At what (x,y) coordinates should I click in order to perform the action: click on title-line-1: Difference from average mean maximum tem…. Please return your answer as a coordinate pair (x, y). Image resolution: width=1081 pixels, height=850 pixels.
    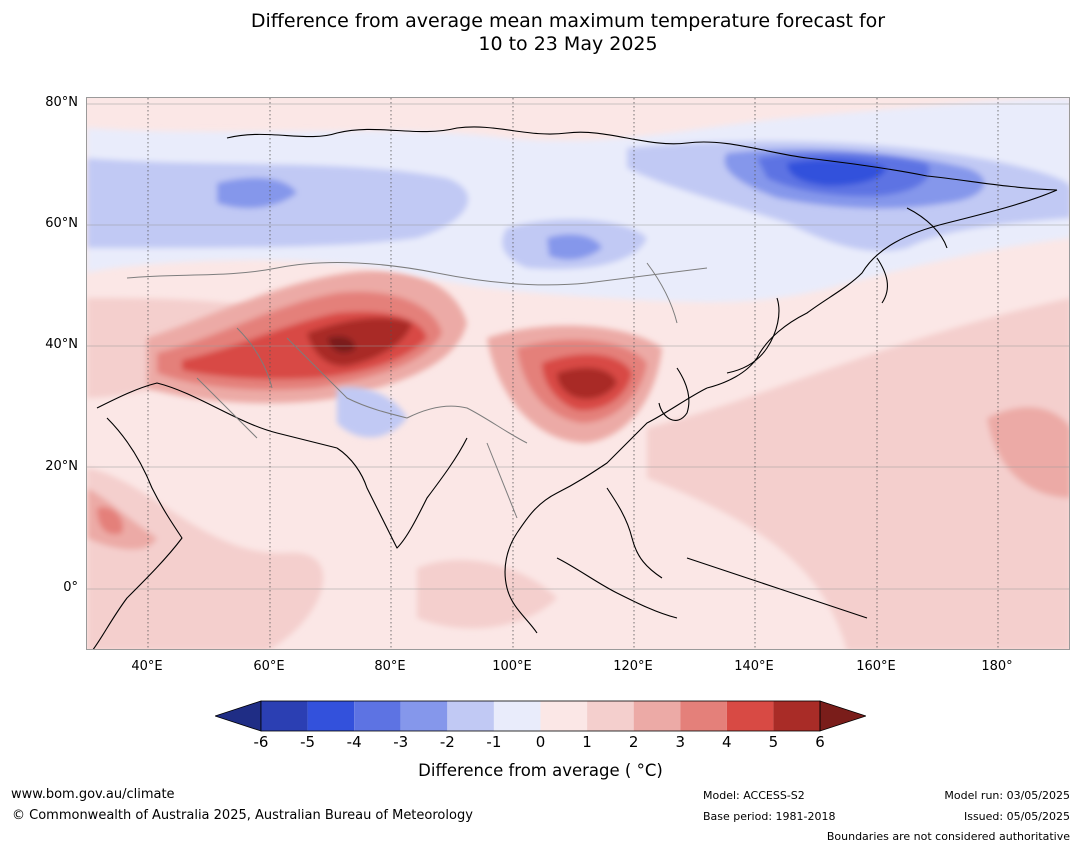
    Looking at the image, I should click on (568, 21).